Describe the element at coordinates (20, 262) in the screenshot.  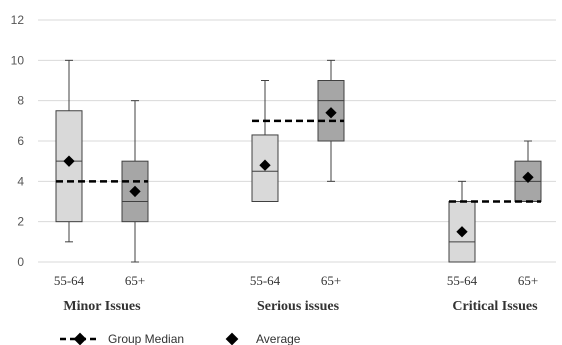
I see `y-tick-label: 0` at that location.